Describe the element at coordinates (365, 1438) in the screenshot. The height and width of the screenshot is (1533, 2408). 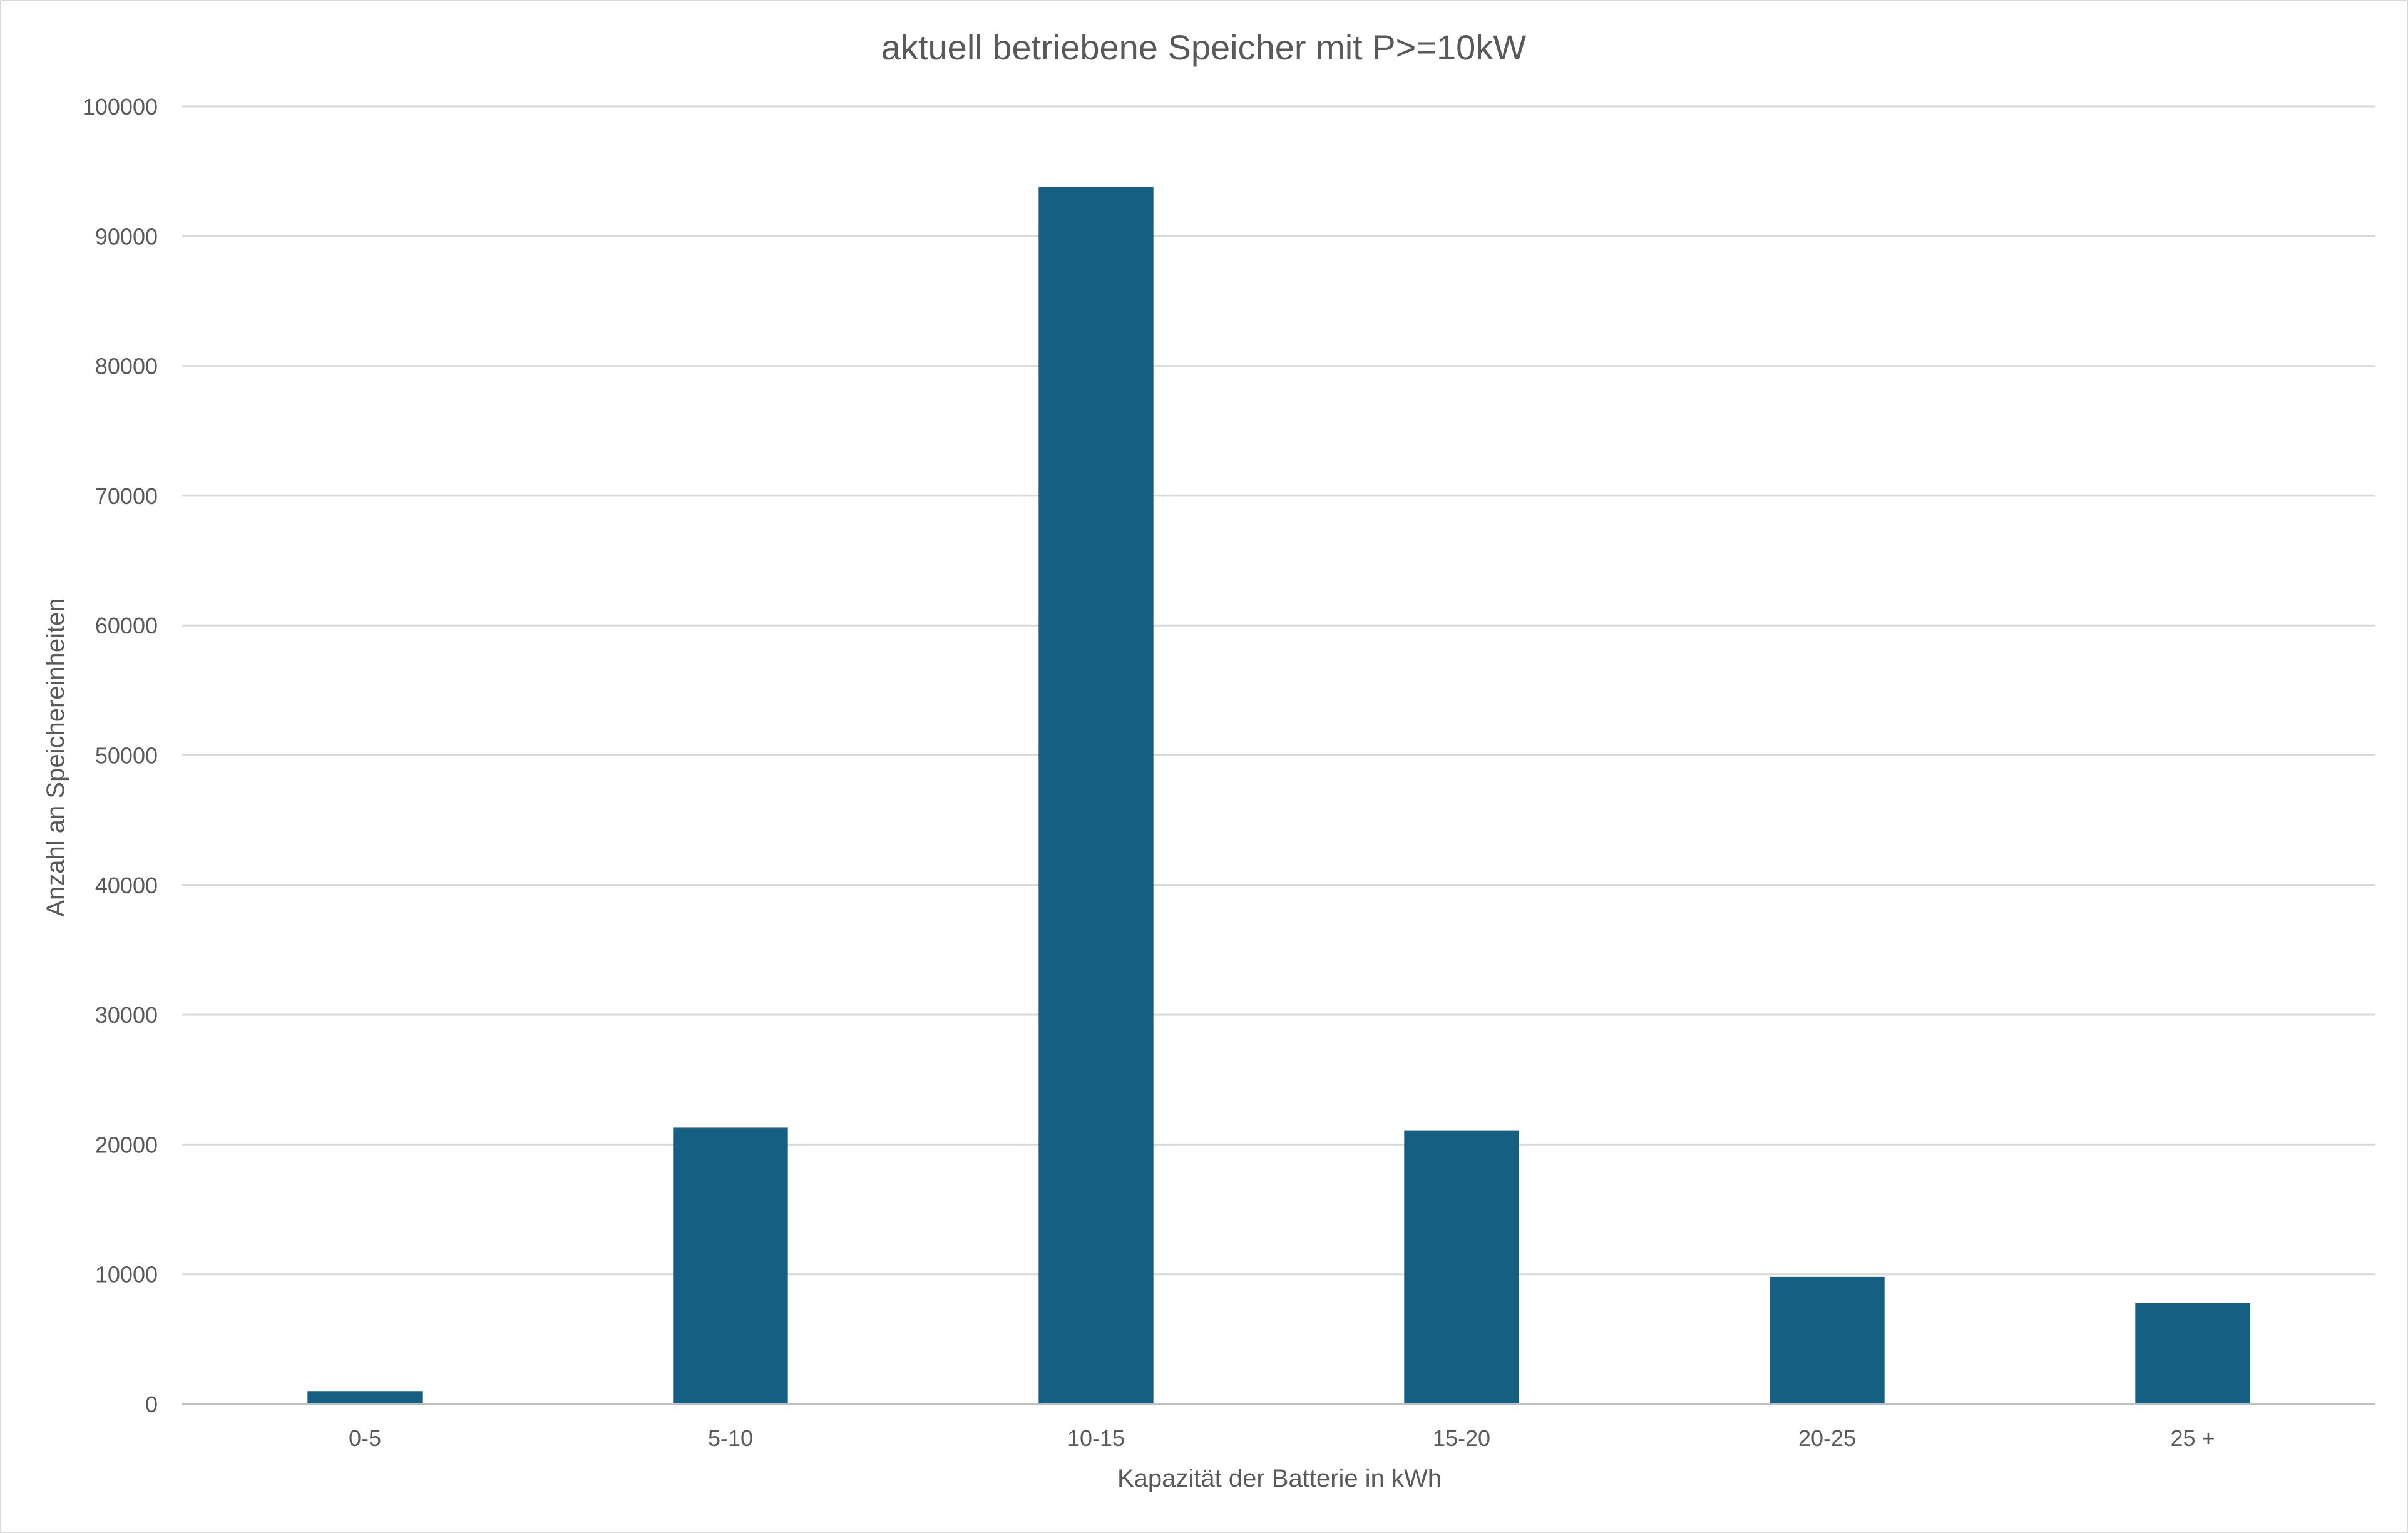
I see `x-tick-label: 0-5` at that location.